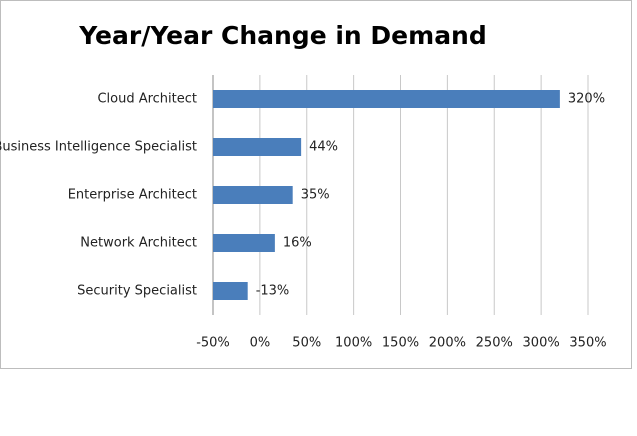 This screenshot has width=637, height=436. Describe the element at coordinates (98, 147) in the screenshot. I see `y-tick-label: Business Intelligence Specialist` at that location.